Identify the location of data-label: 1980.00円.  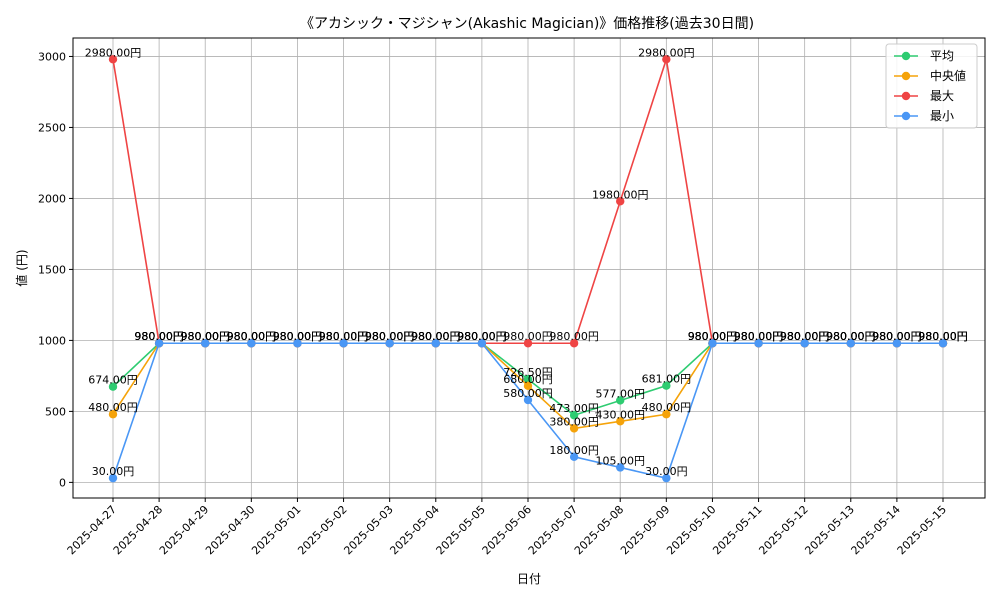
(620, 194).